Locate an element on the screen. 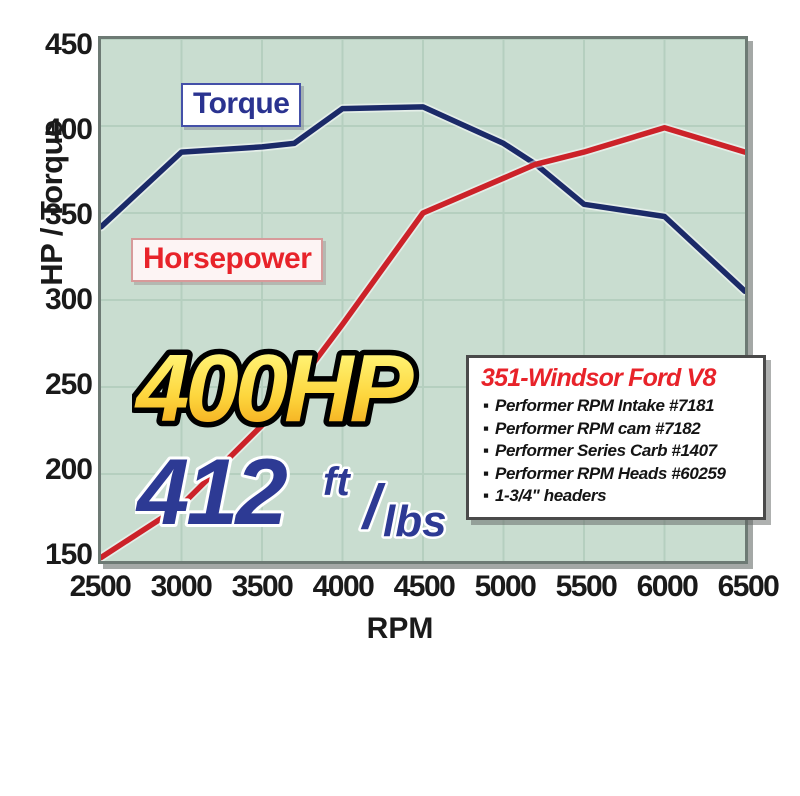 The image size is (800, 796). spec-item: ▪ Performer RPM cam #7182 is located at coordinates (617, 429).